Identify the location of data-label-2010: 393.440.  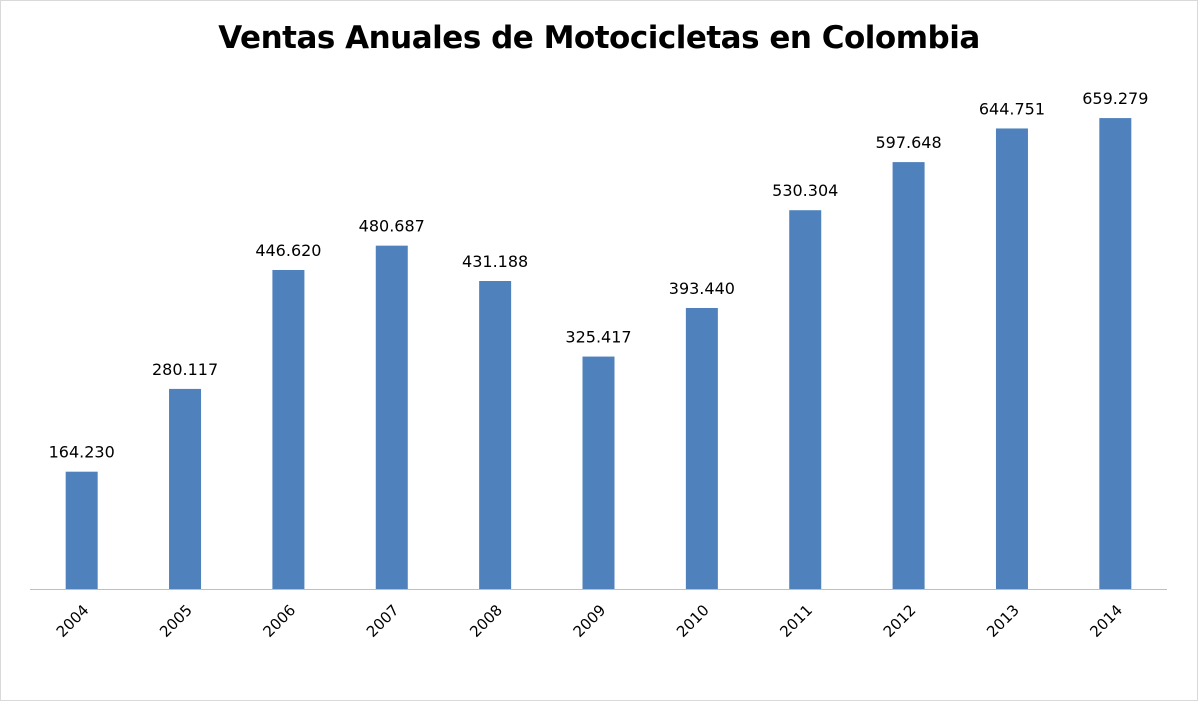
(702, 288).